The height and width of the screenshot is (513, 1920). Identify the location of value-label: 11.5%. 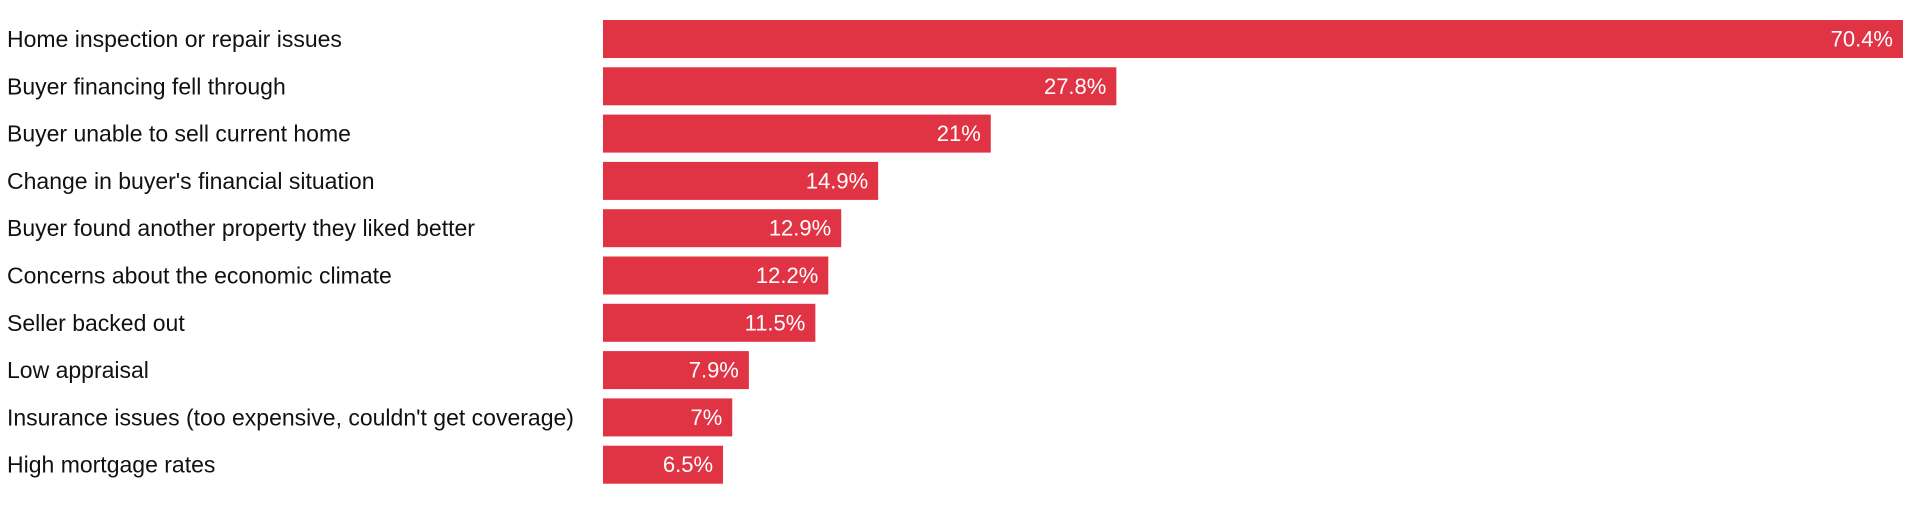
(775, 322).